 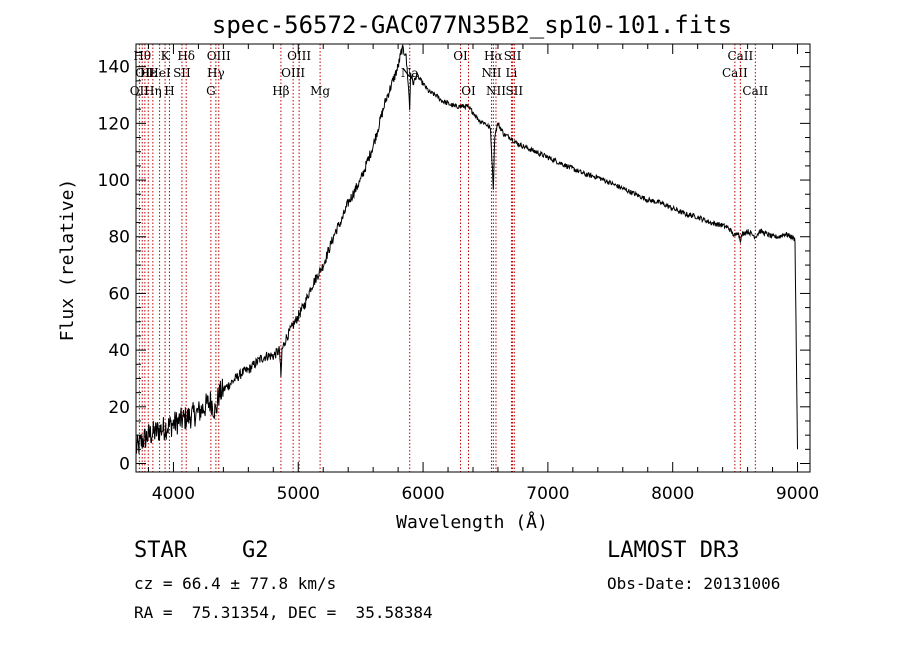 I want to click on coordinates: RA = 75.31354, DEC = 35.58384, so click(x=283, y=612).